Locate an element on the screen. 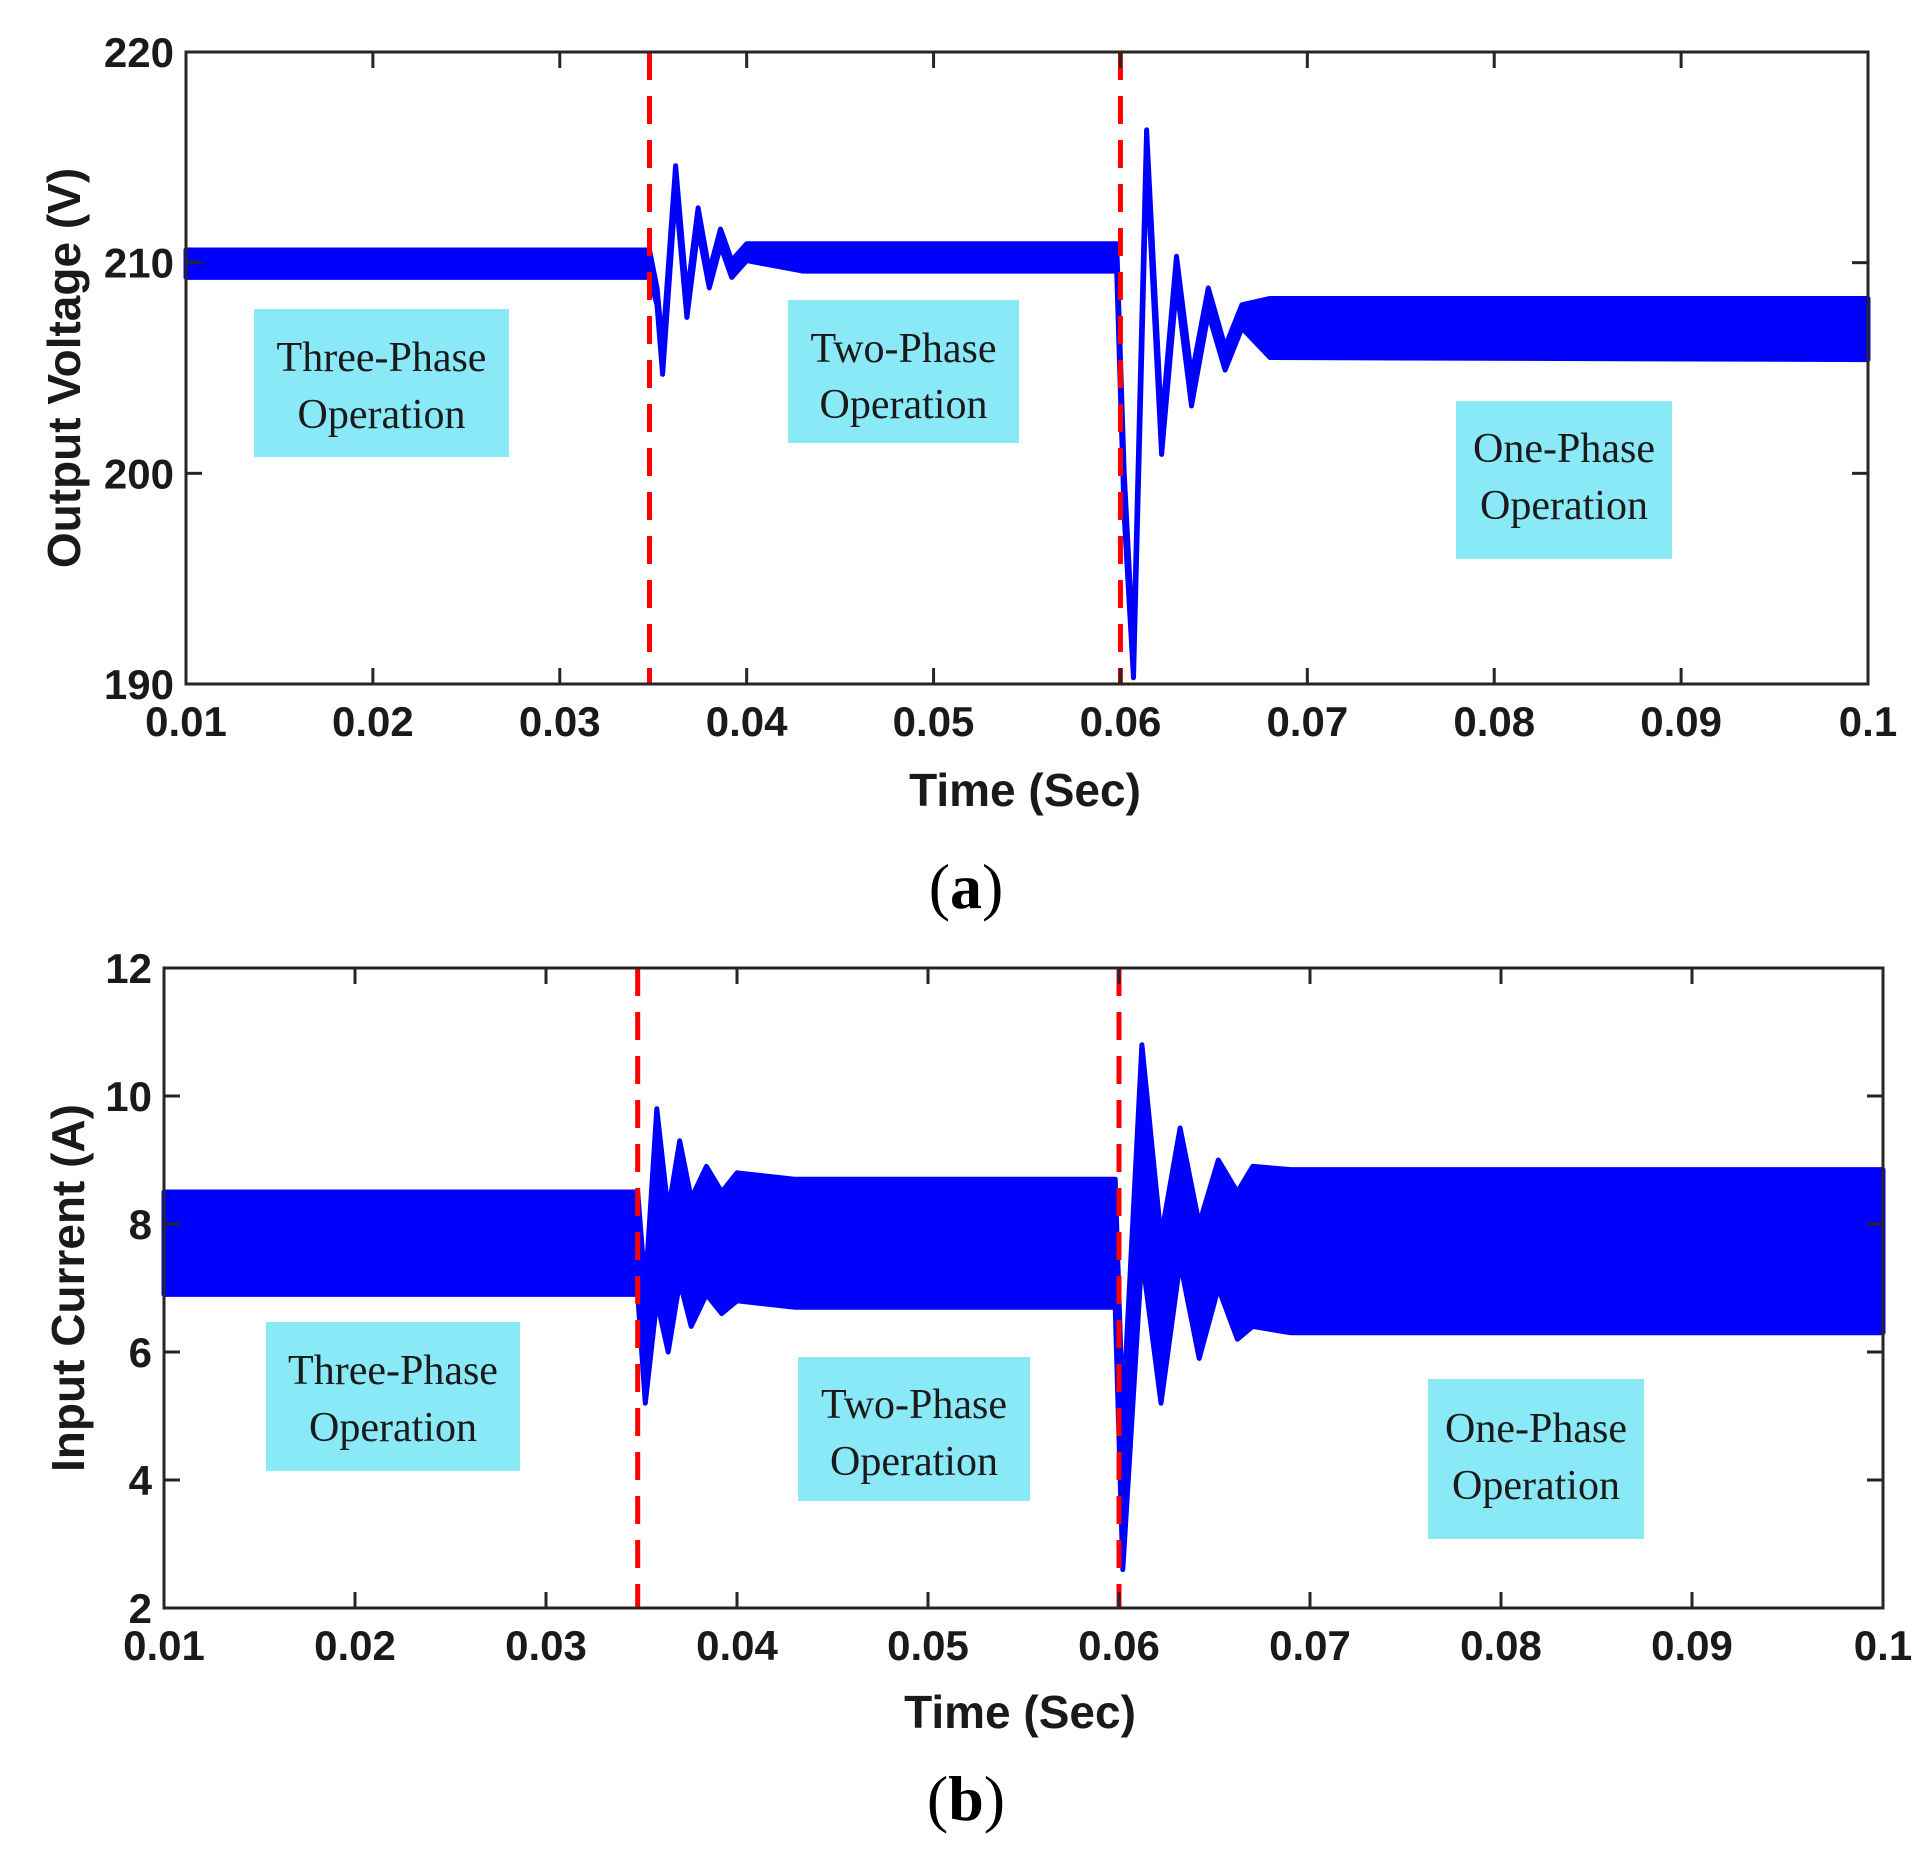 The height and width of the screenshot is (1850, 1922). panel-b-annotation-two-phase: Two-Phase Operation is located at coordinates (914, 1429).